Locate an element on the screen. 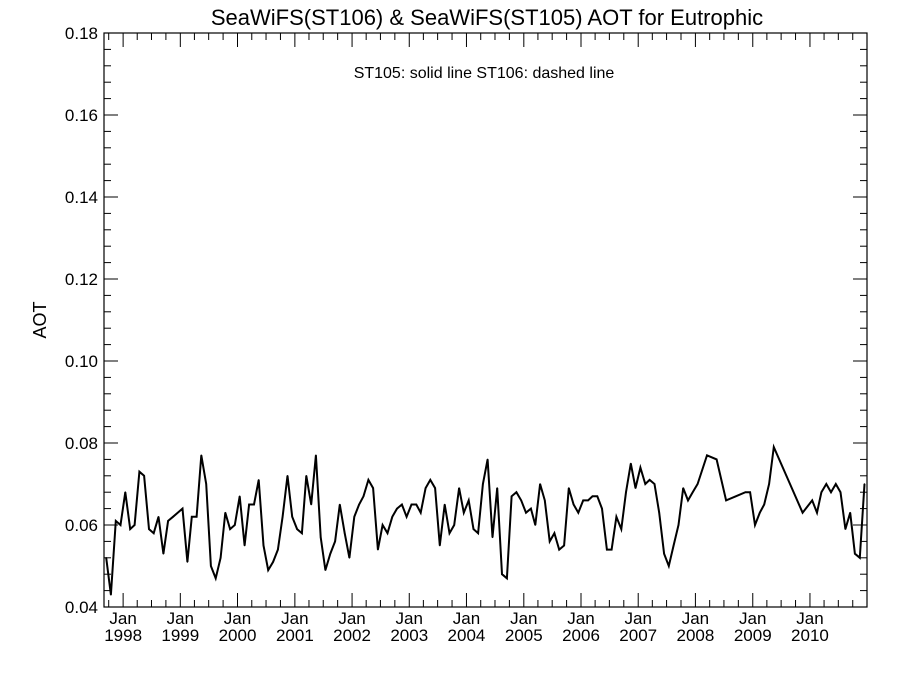 The image size is (900, 675). x-tick-year-label: 2002 is located at coordinates (352, 635).